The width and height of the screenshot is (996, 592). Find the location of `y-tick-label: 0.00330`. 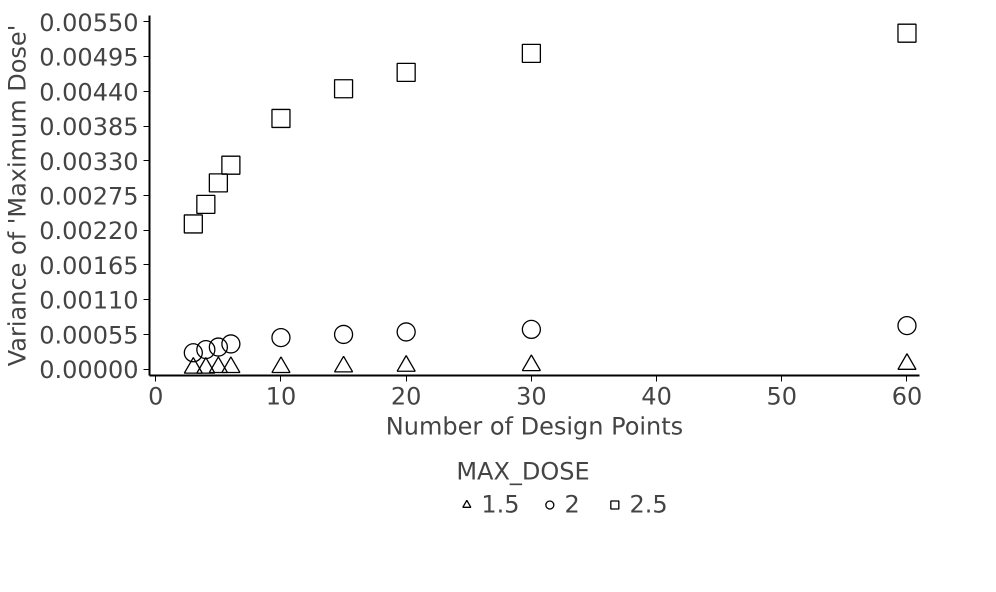

y-tick-label: 0.00330 is located at coordinates (89, 162).